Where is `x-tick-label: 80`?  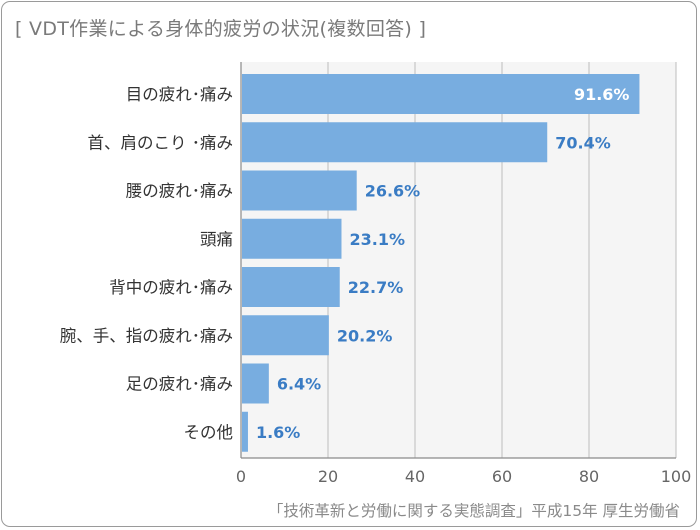
x-tick-label: 80 is located at coordinates (589, 476).